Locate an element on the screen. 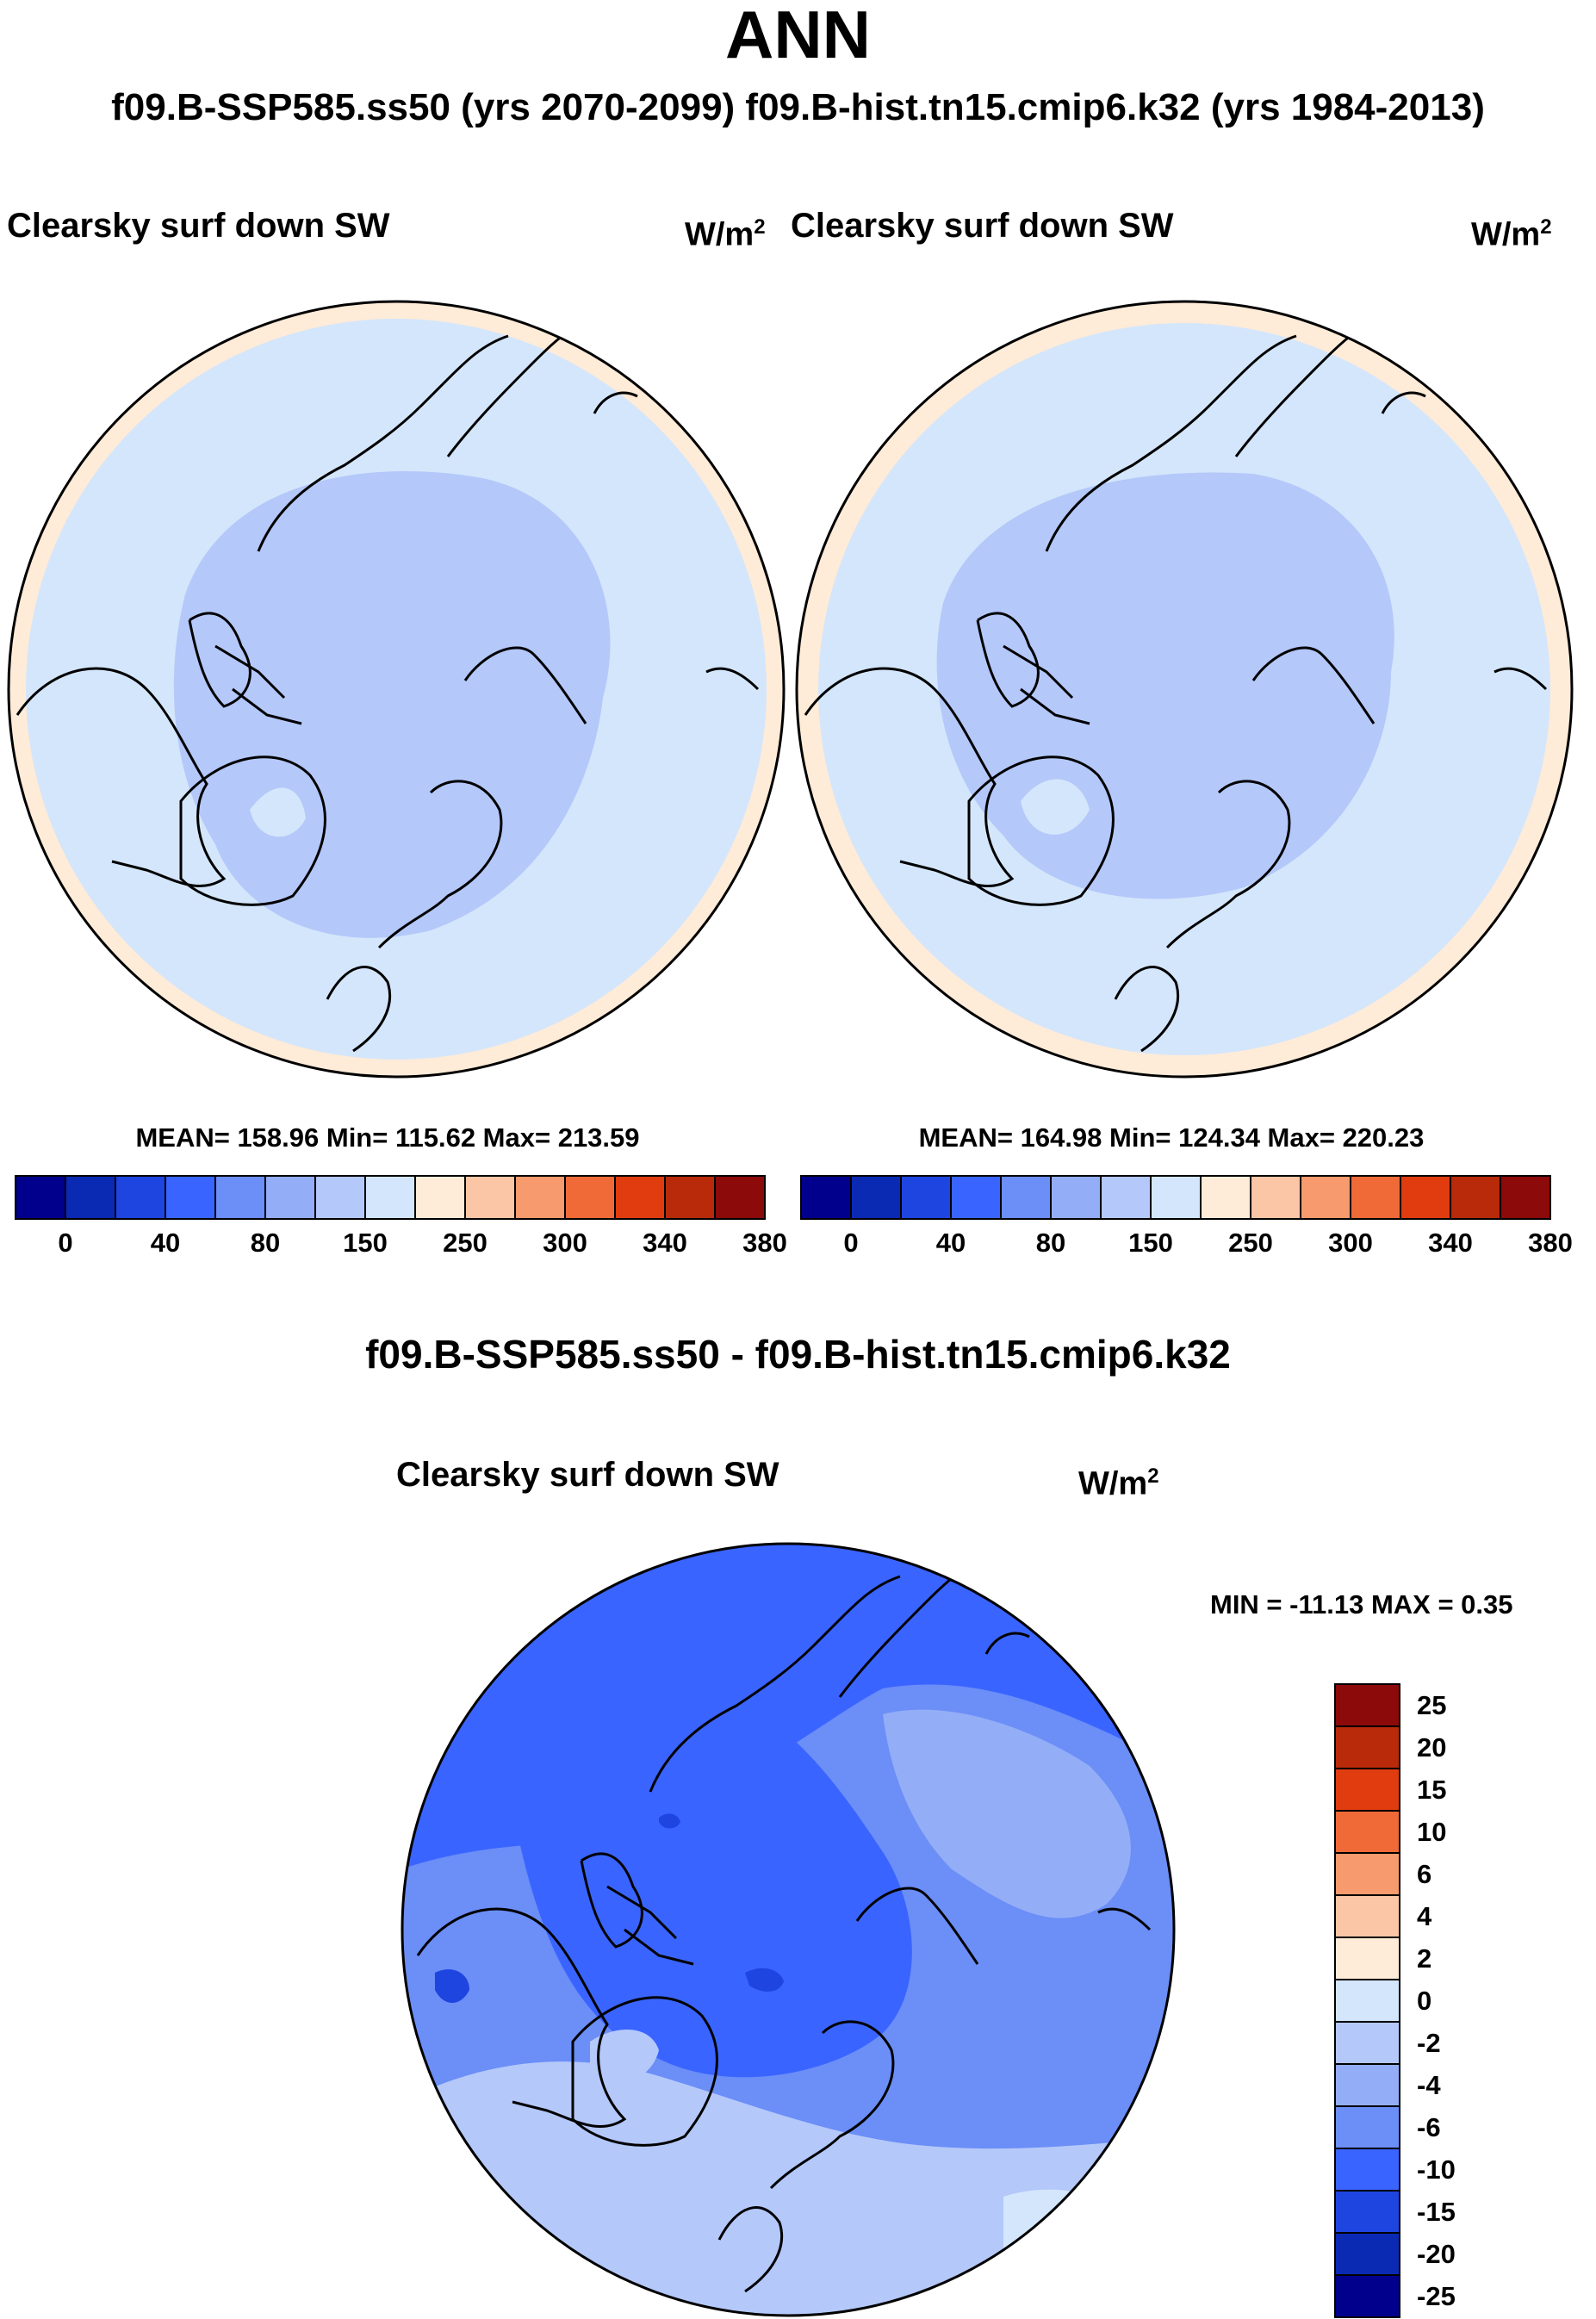  panel1-colorbar-tick-label: 340 is located at coordinates (665, 1243).